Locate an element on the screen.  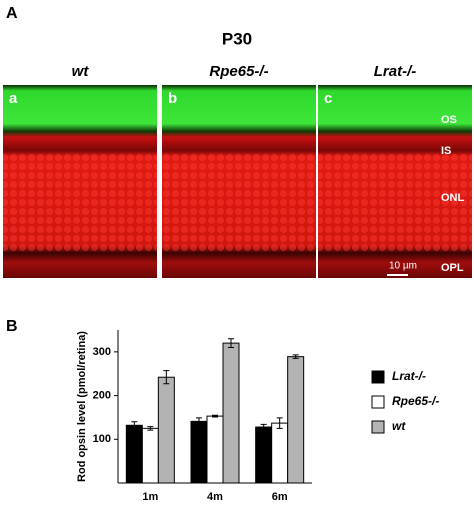
legend-label: wt is located at coordinates (399, 426).